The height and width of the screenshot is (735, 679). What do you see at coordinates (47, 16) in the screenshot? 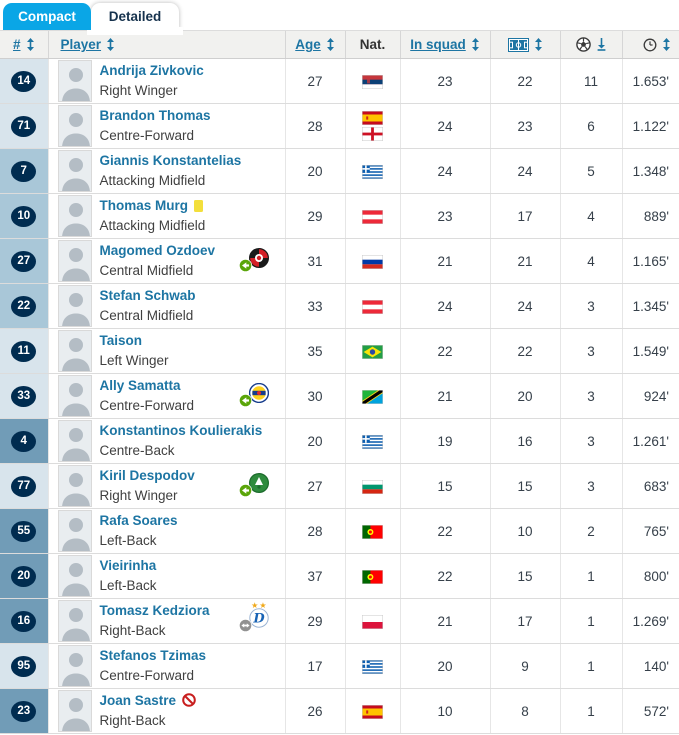
I see `tab-compact: Compact` at bounding box center [47, 16].